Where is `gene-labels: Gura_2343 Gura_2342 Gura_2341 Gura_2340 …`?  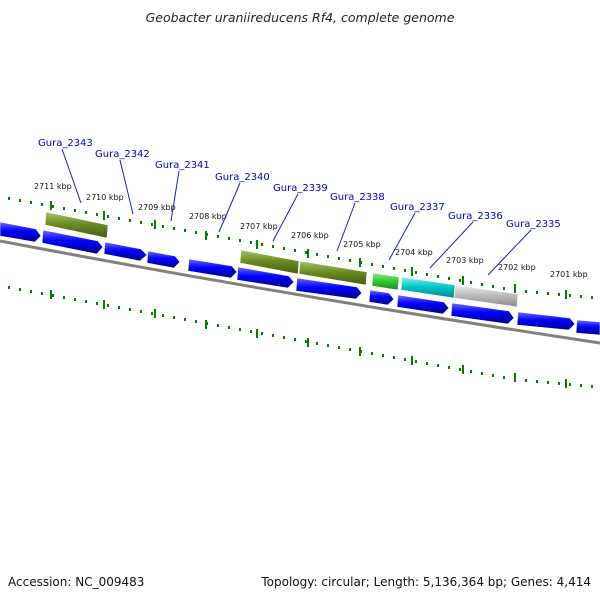
gene-labels: Gura_2343 Gura_2342 Gura_2341 Gura_2340 … is located at coordinates (299, 184).